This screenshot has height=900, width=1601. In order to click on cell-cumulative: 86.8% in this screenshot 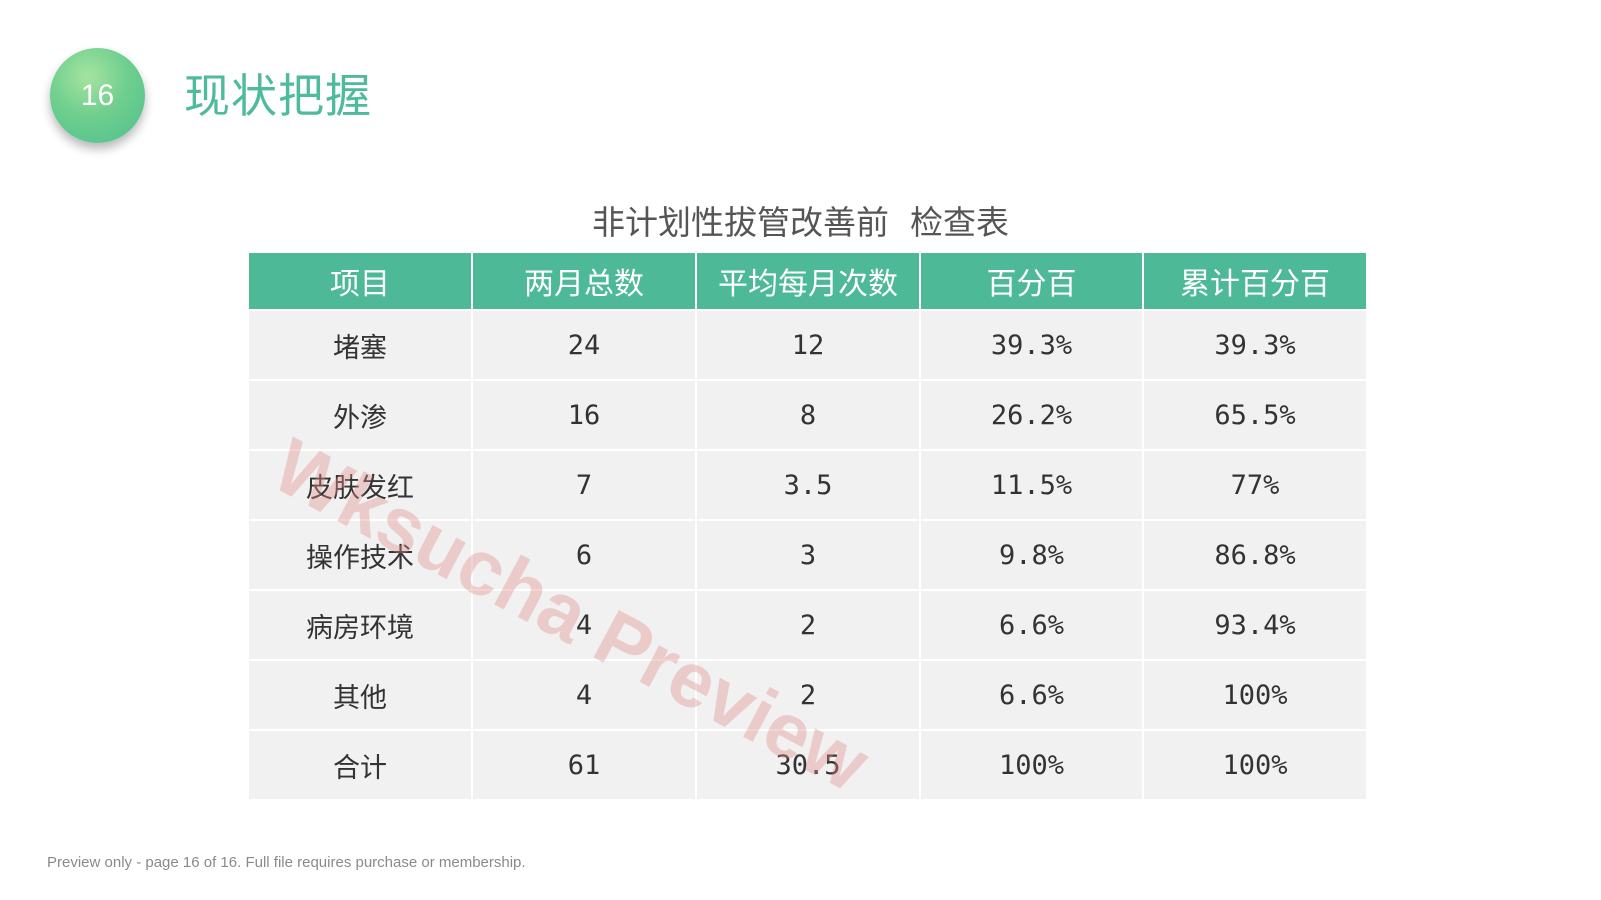, I will do `click(1254, 554)`.